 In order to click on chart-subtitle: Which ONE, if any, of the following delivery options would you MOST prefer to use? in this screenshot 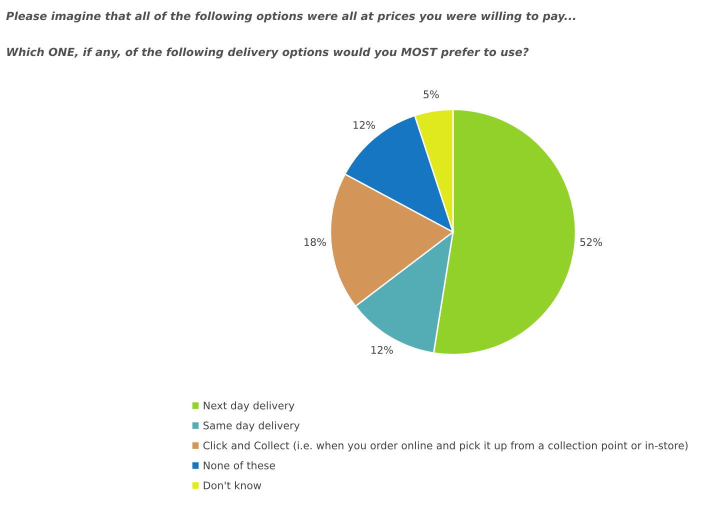, I will do `click(268, 53)`.